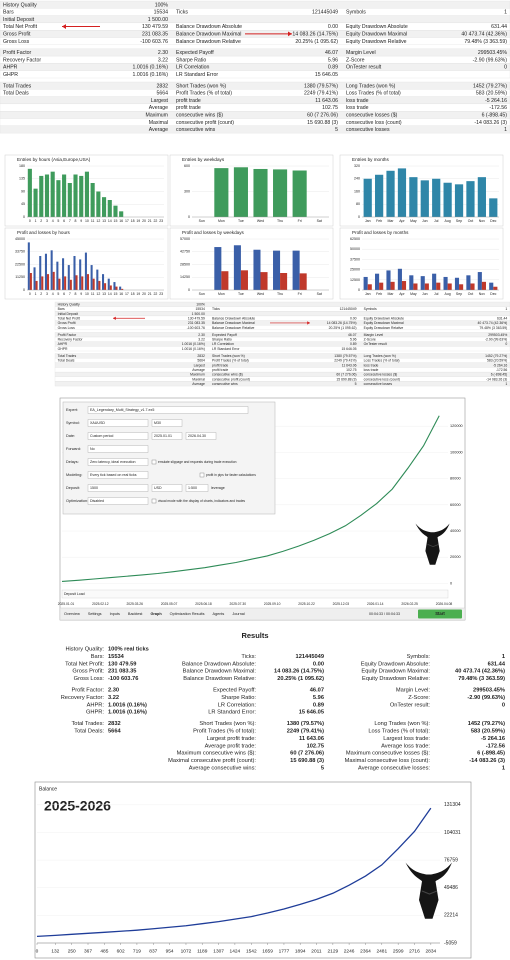 This screenshot has height=960, width=510. What do you see at coordinates (491, 754) in the screenshot?
I see `table-value: 6 (-898.45)` at bounding box center [491, 754].